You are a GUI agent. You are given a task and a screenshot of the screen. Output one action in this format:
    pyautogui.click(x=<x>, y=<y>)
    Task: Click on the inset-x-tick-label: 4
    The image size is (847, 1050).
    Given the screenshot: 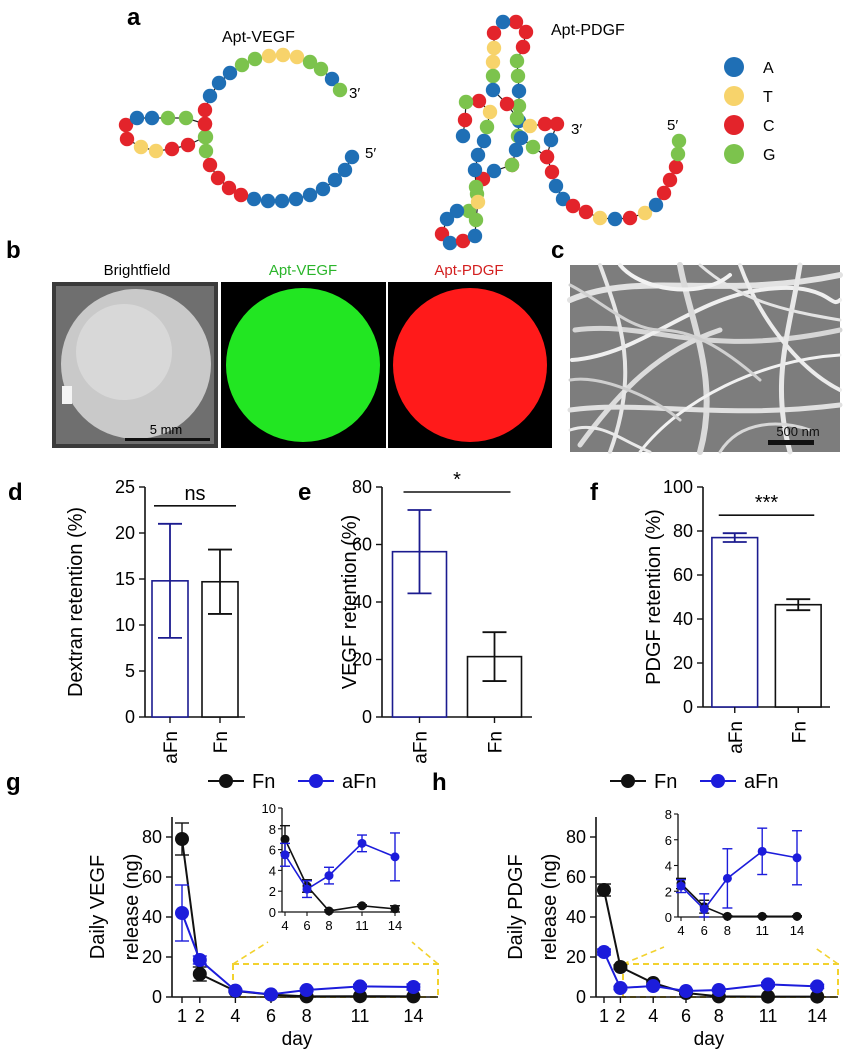 What is the action you would take?
    pyautogui.click(x=284, y=925)
    